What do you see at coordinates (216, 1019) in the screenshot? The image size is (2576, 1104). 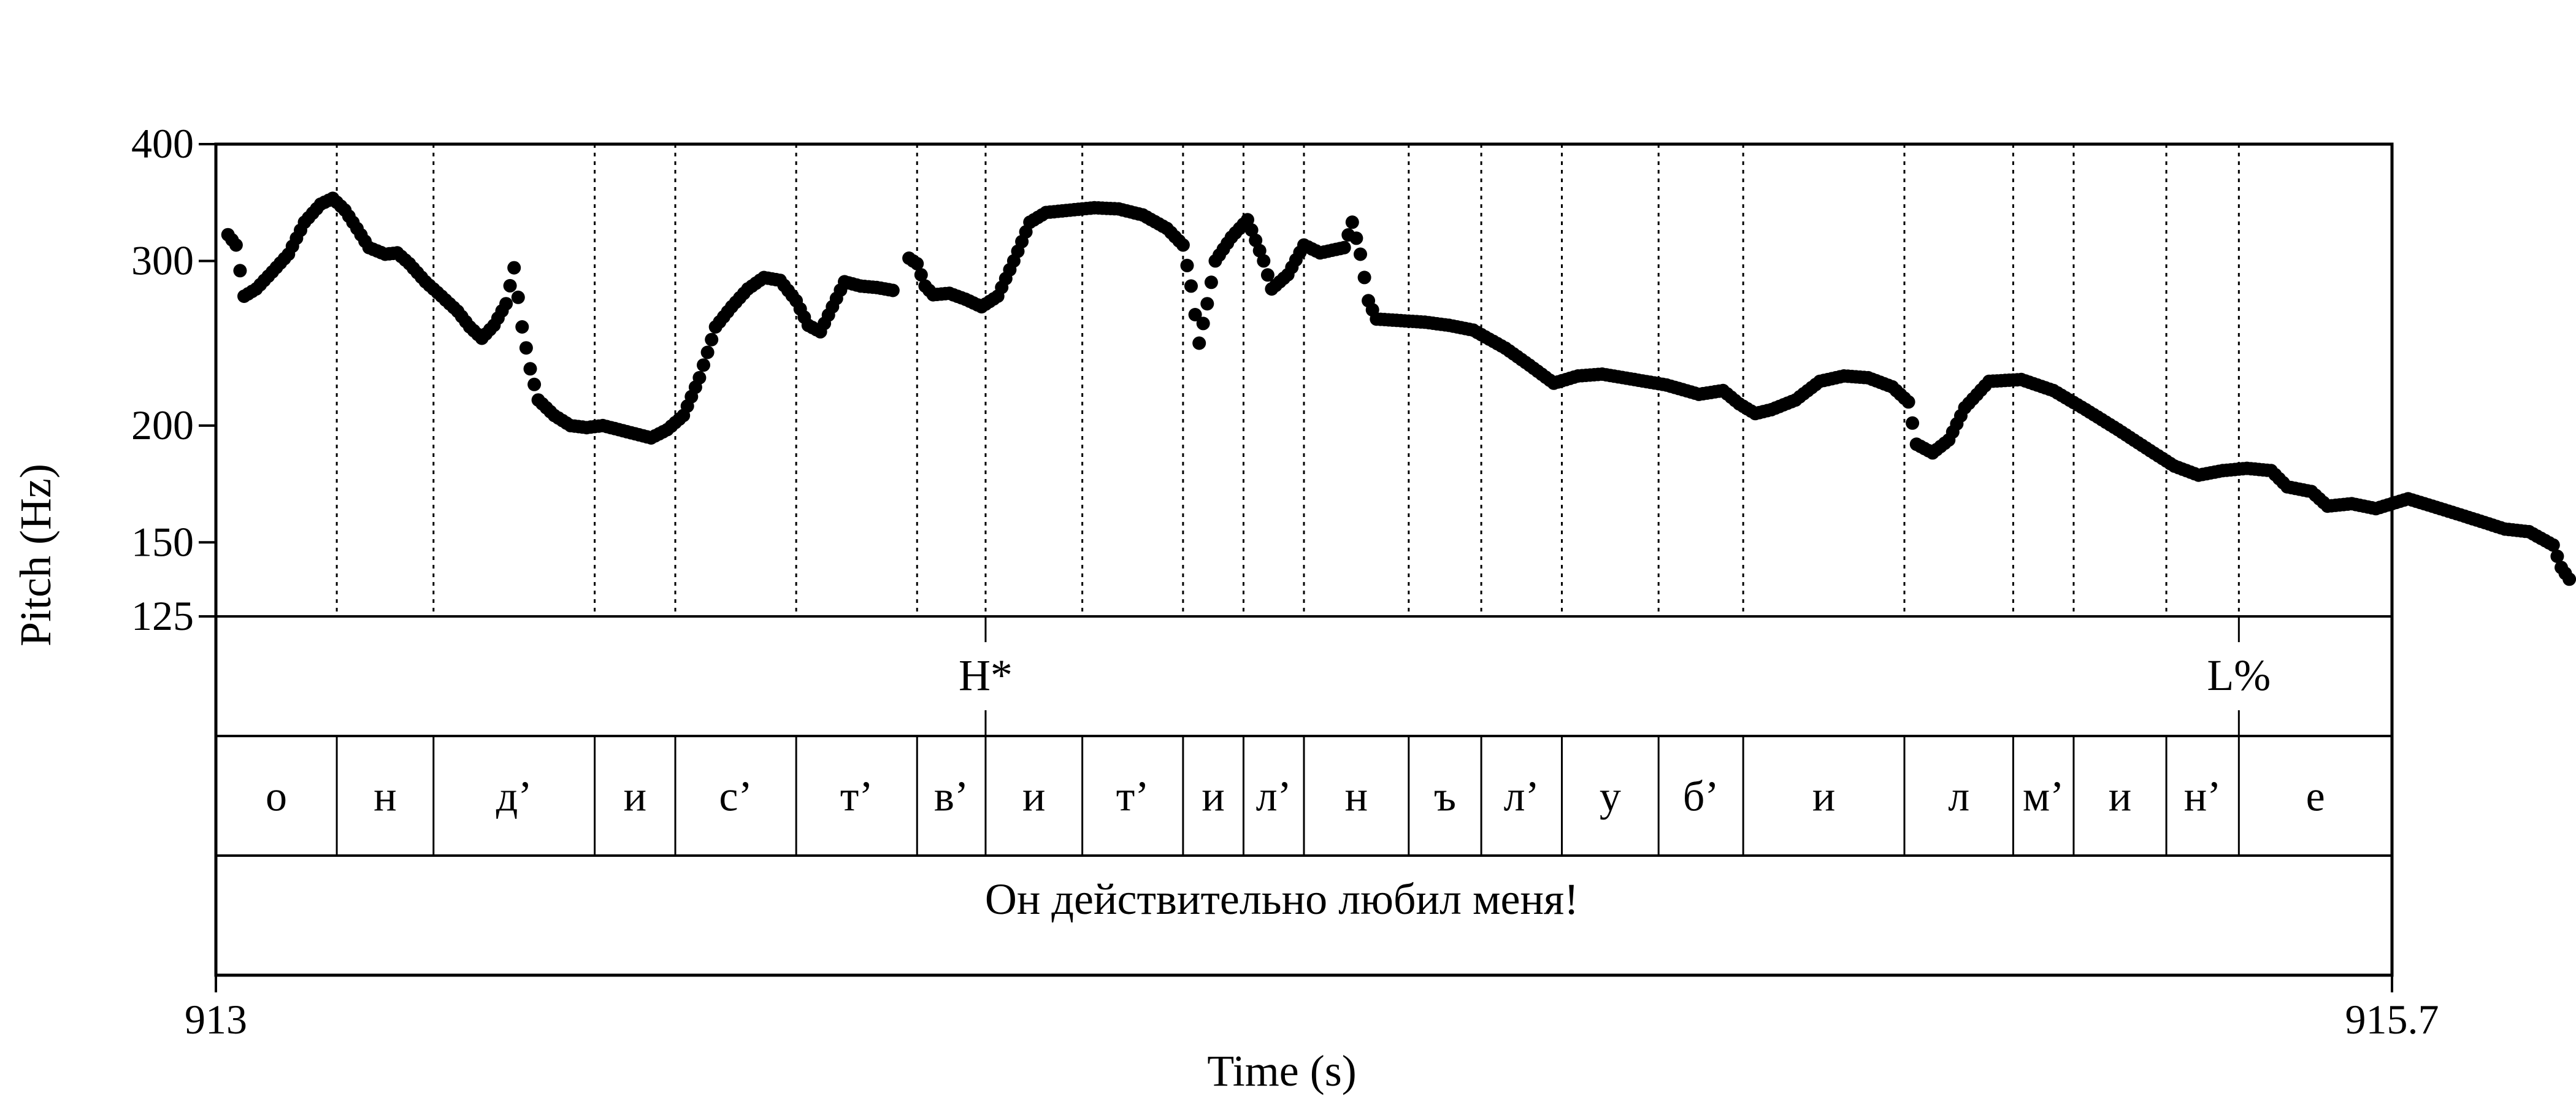 I see `x-tick-label: 913` at bounding box center [216, 1019].